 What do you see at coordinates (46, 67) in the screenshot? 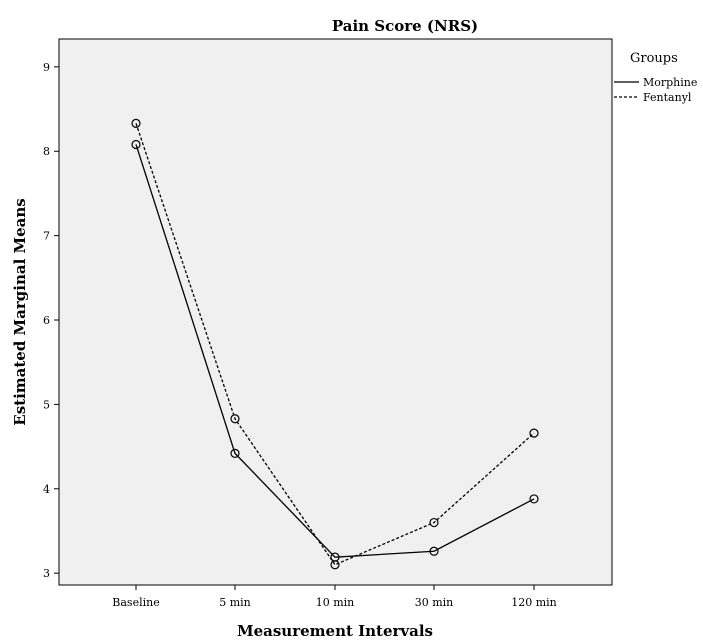
I see `y-tick-label: 9` at bounding box center [46, 67].